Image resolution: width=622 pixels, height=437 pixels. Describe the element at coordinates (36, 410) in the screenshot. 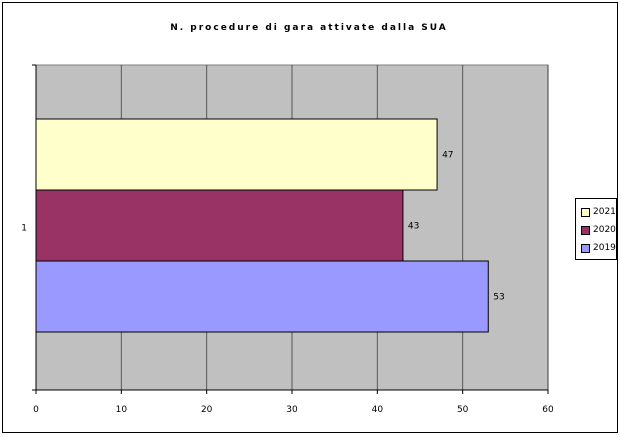

I see `x-tick-label-0: 0` at that location.